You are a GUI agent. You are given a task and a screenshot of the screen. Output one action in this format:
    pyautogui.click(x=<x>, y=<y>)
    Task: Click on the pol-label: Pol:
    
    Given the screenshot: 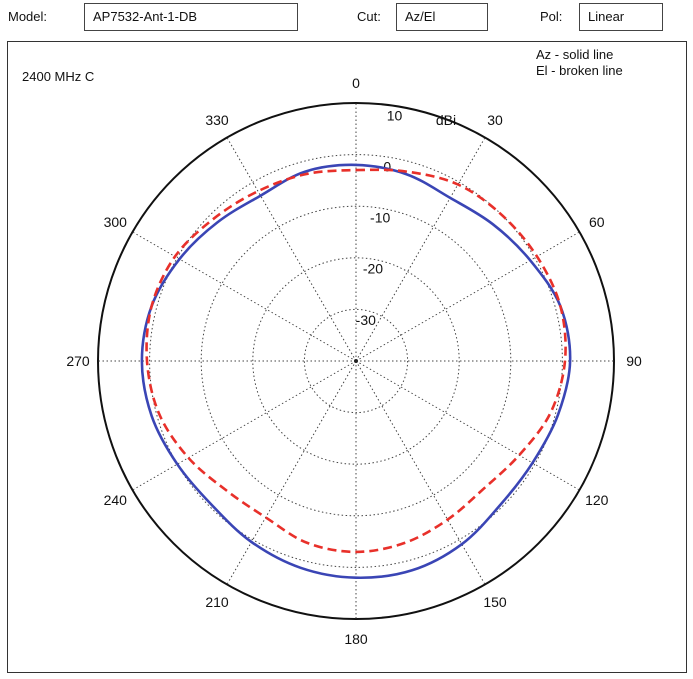 What is the action you would take?
    pyautogui.click(x=551, y=16)
    